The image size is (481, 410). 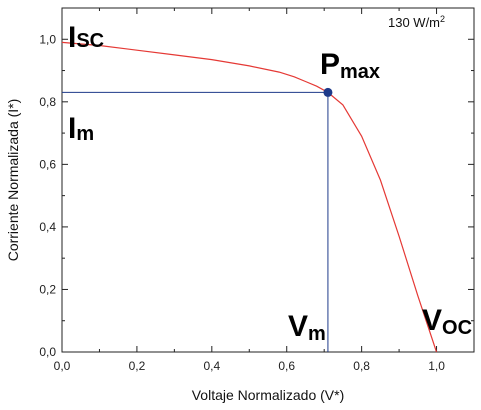 I want to click on x-tick-label: 0,0, so click(x=62, y=366).